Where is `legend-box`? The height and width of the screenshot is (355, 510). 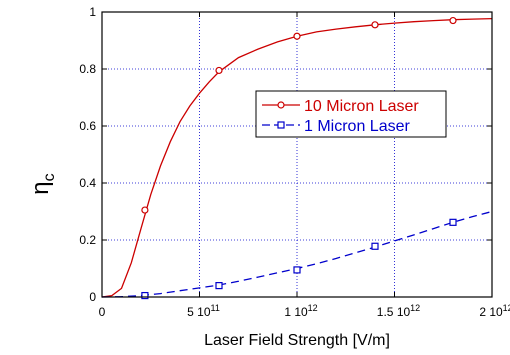
legend-box is located at coordinates (351, 114).